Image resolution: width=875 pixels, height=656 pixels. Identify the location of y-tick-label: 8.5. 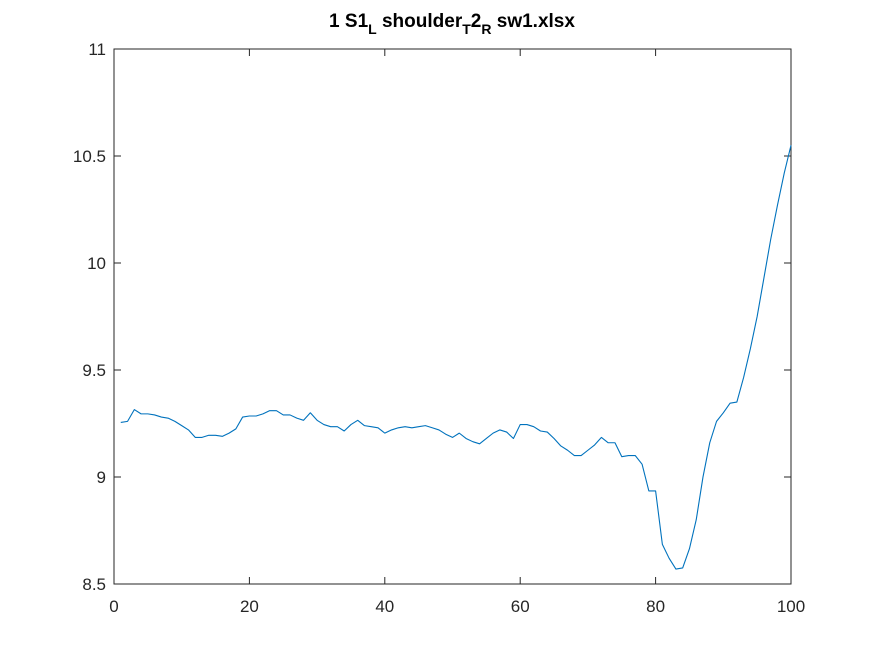
(94, 584).